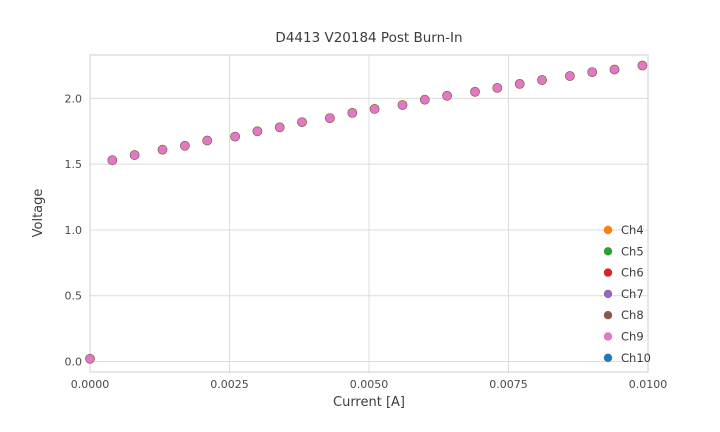 The image size is (720, 432). What do you see at coordinates (632, 230) in the screenshot?
I see `legend-label-ch4: Ch4` at bounding box center [632, 230].